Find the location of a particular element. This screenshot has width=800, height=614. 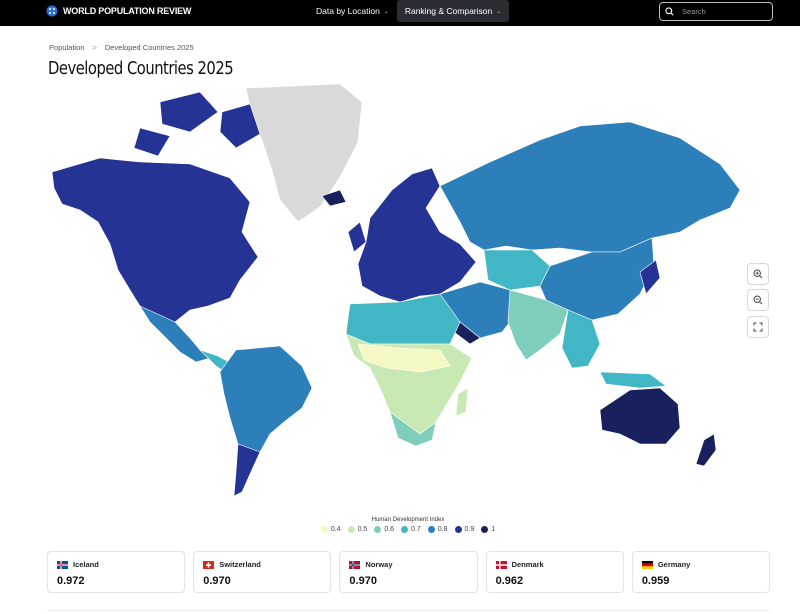

region-china is located at coordinates (597, 279).